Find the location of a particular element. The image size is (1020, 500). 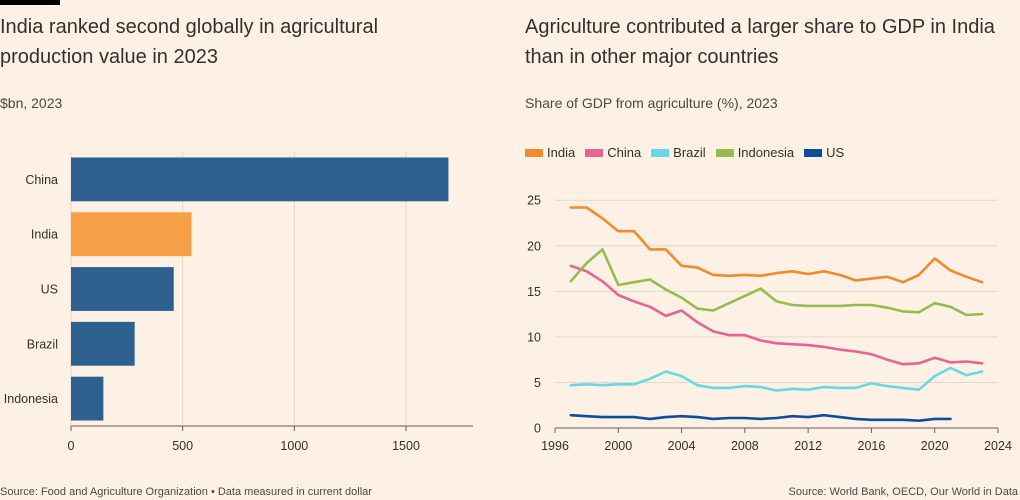

series-line-brazil is located at coordinates (776, 379).